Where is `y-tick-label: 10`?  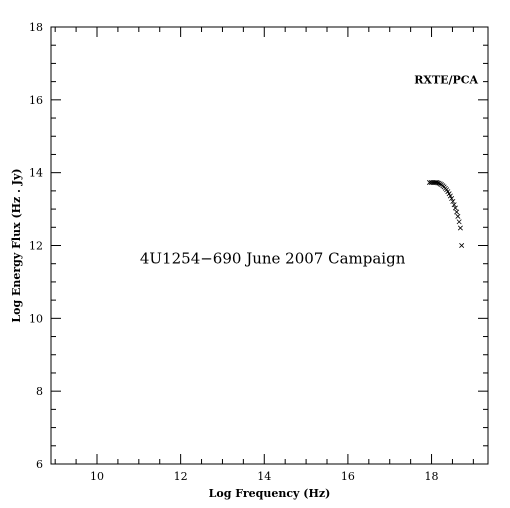 y-tick-label: 10 is located at coordinates (36, 318).